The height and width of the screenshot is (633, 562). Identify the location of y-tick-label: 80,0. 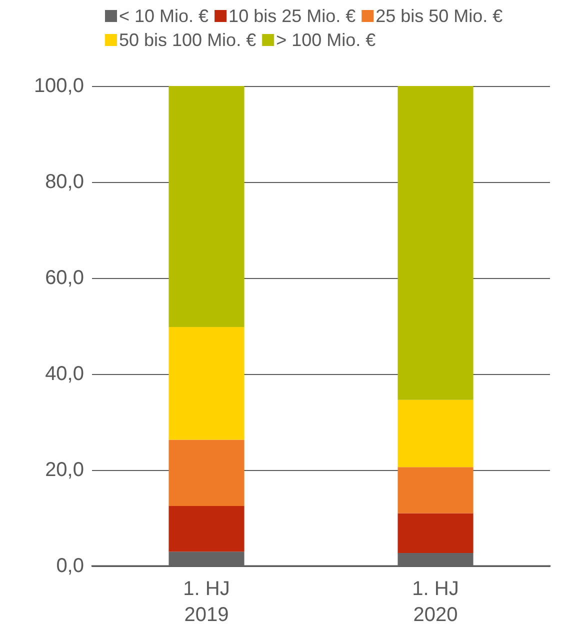
(64, 182).